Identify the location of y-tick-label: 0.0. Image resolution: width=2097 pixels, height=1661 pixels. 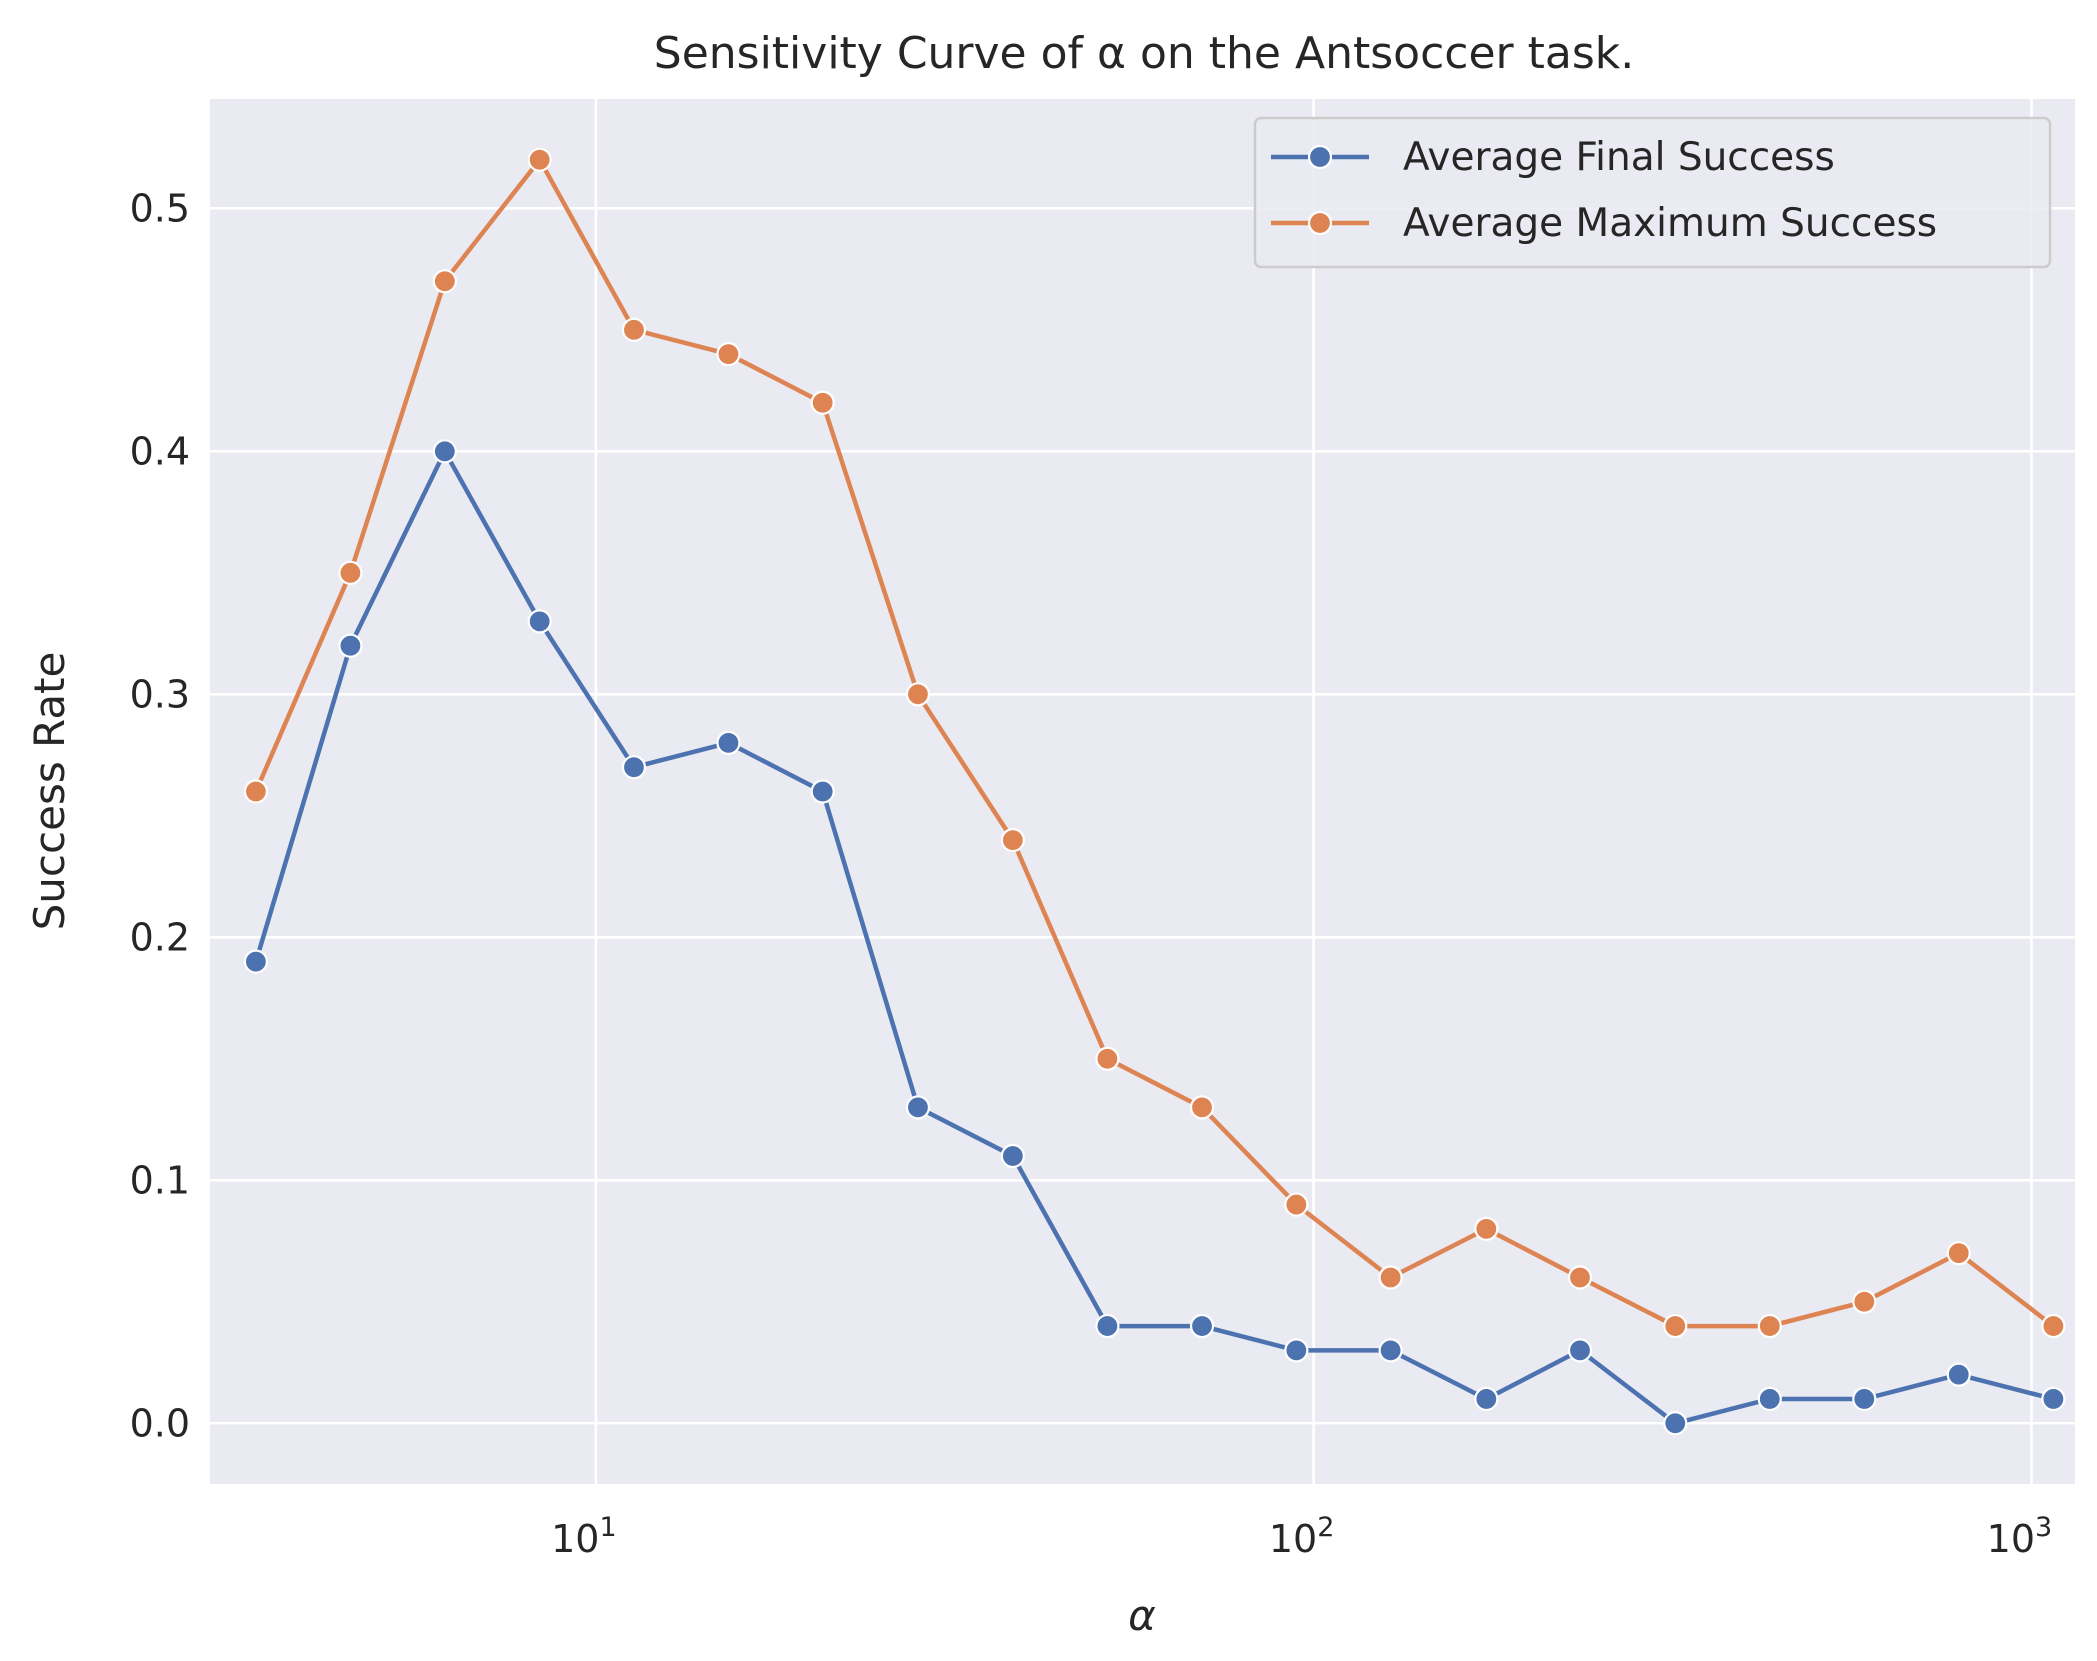
(160, 1423).